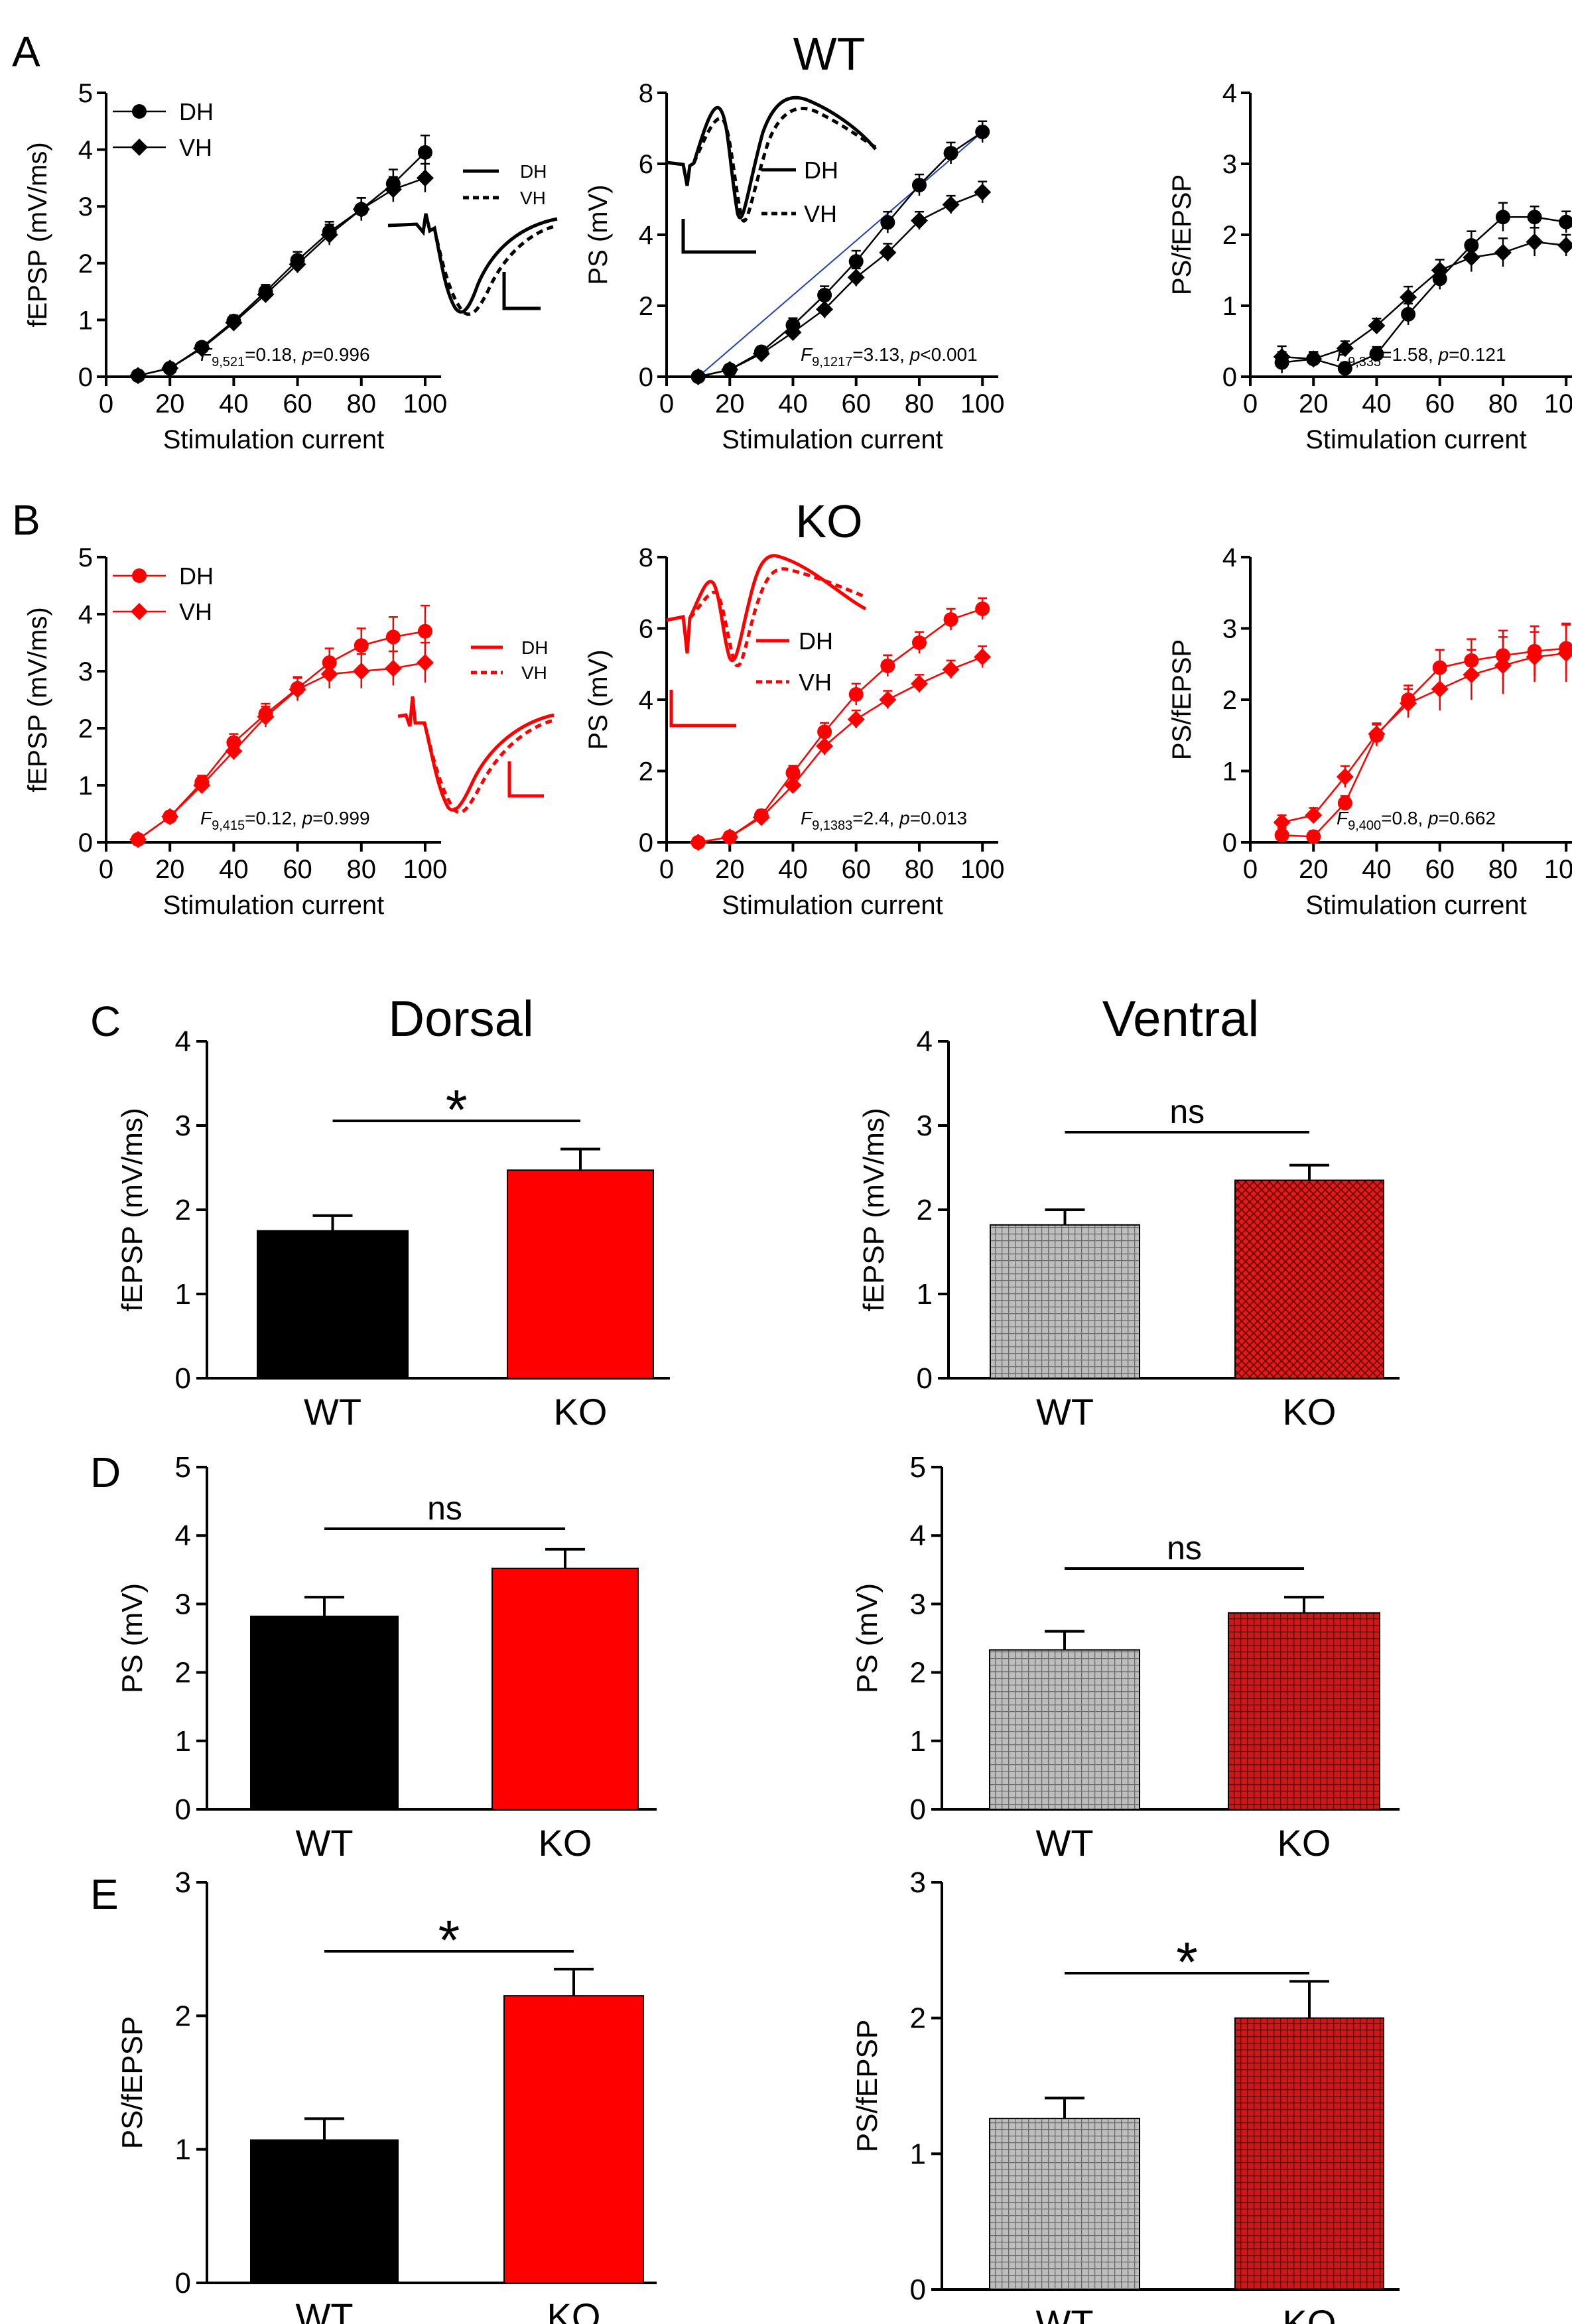  Describe the element at coordinates (793, 404) in the screenshot. I see `a2-x-tick-label: 40` at that location.